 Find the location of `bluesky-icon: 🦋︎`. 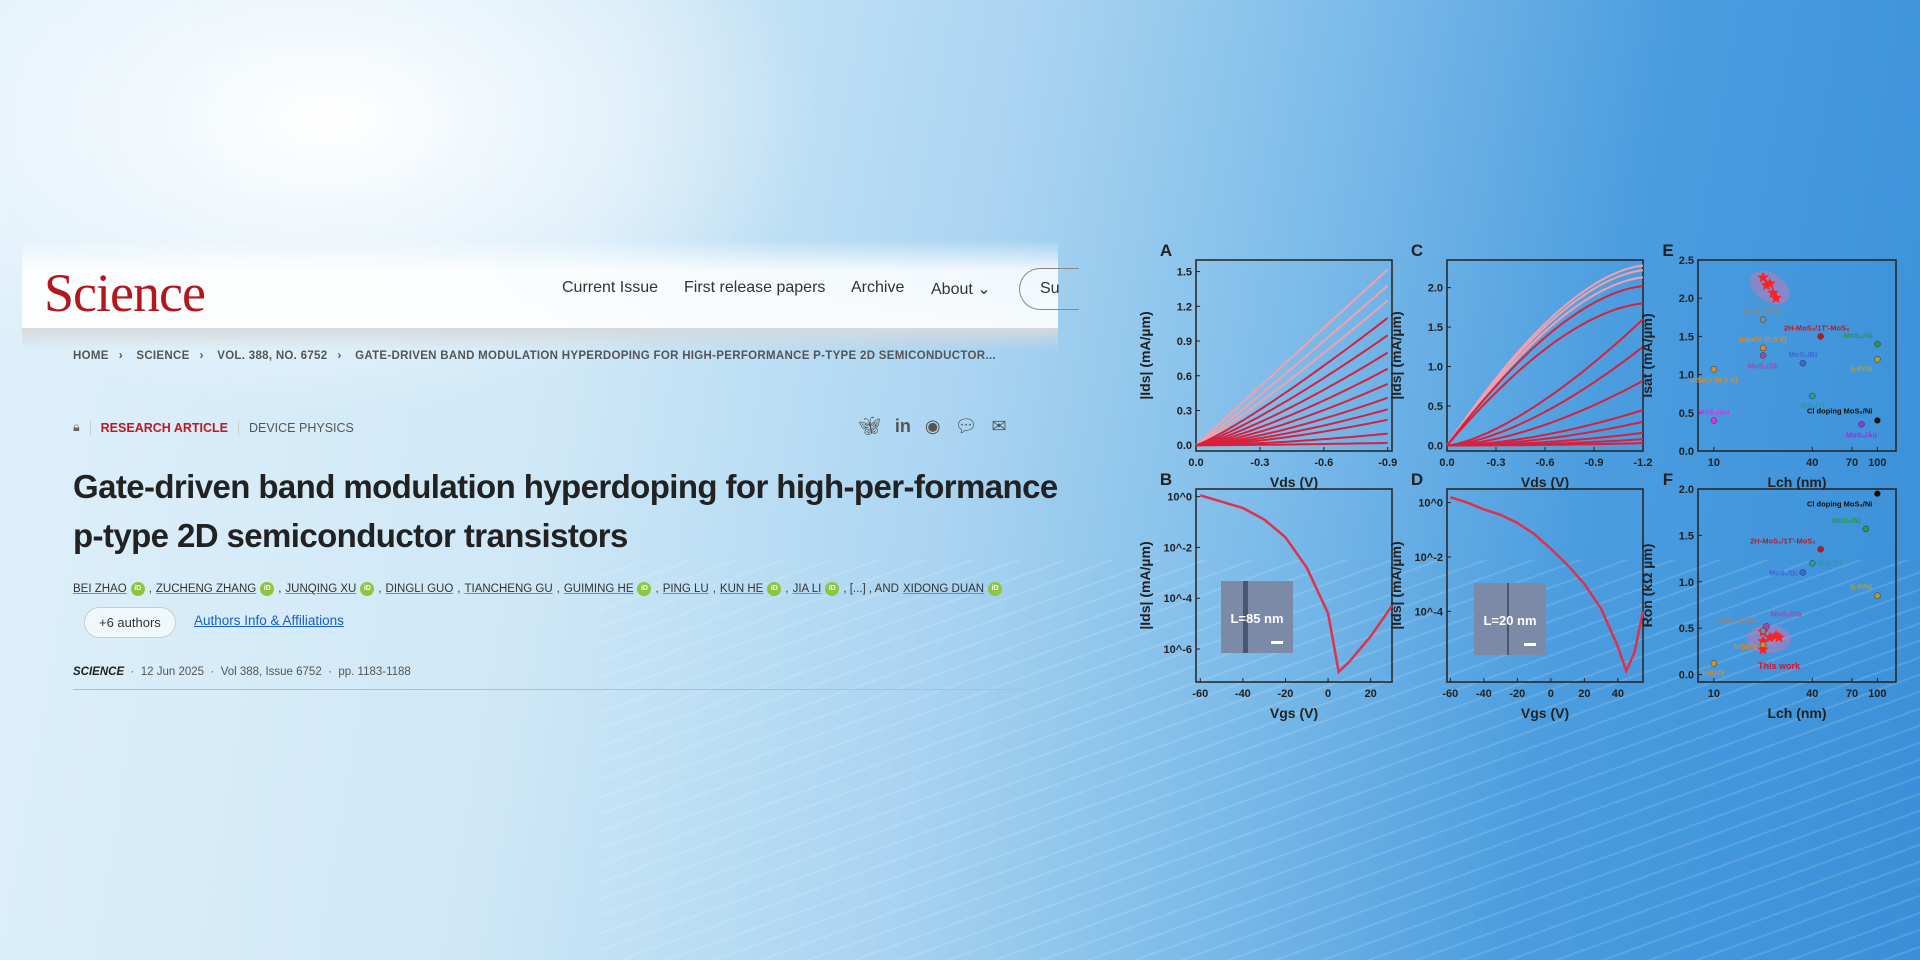

bluesky-icon: 🦋︎ is located at coordinates (869, 426).